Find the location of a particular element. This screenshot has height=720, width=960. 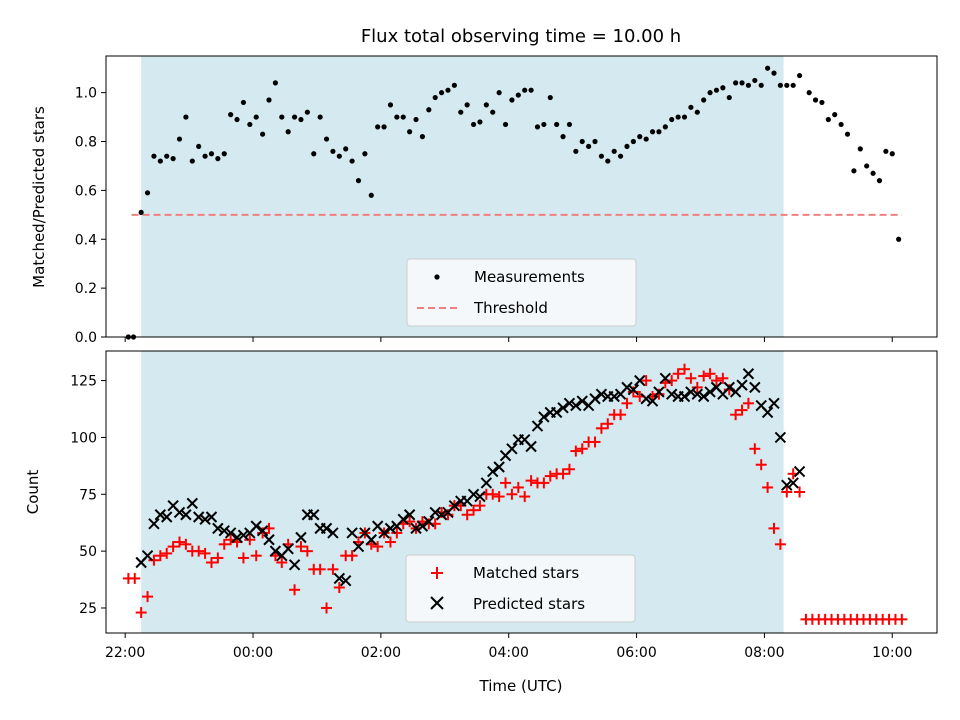

top-y-ticks: 0.0 0.2 0.4 0.6 0.8 1.0 is located at coordinates (90, 216).